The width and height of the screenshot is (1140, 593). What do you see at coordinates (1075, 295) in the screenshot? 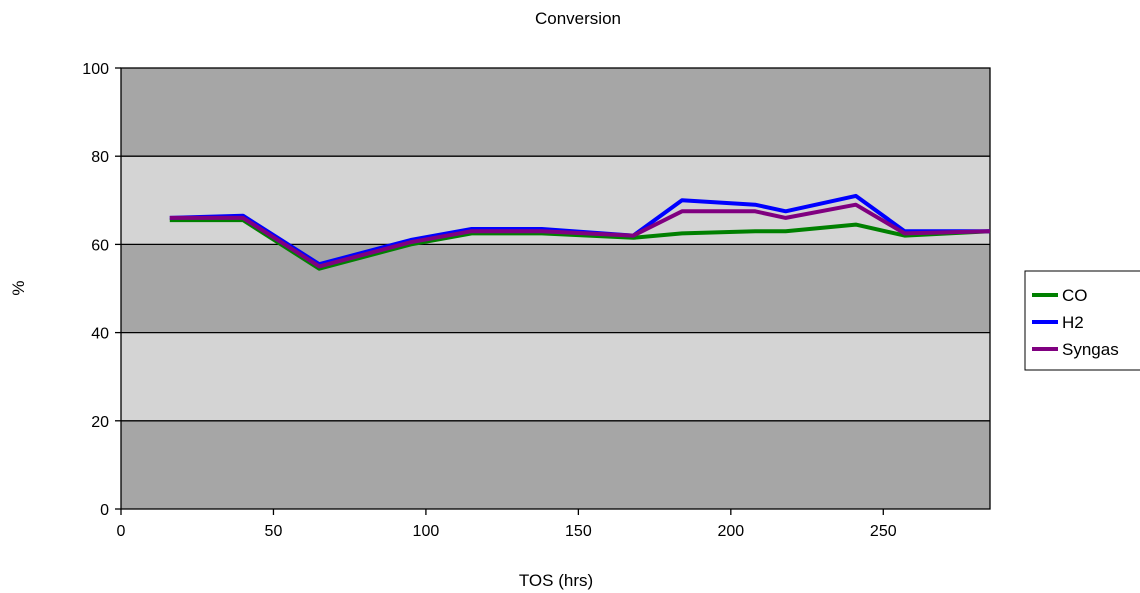
I see `legend-label-co: CO` at bounding box center [1075, 295].